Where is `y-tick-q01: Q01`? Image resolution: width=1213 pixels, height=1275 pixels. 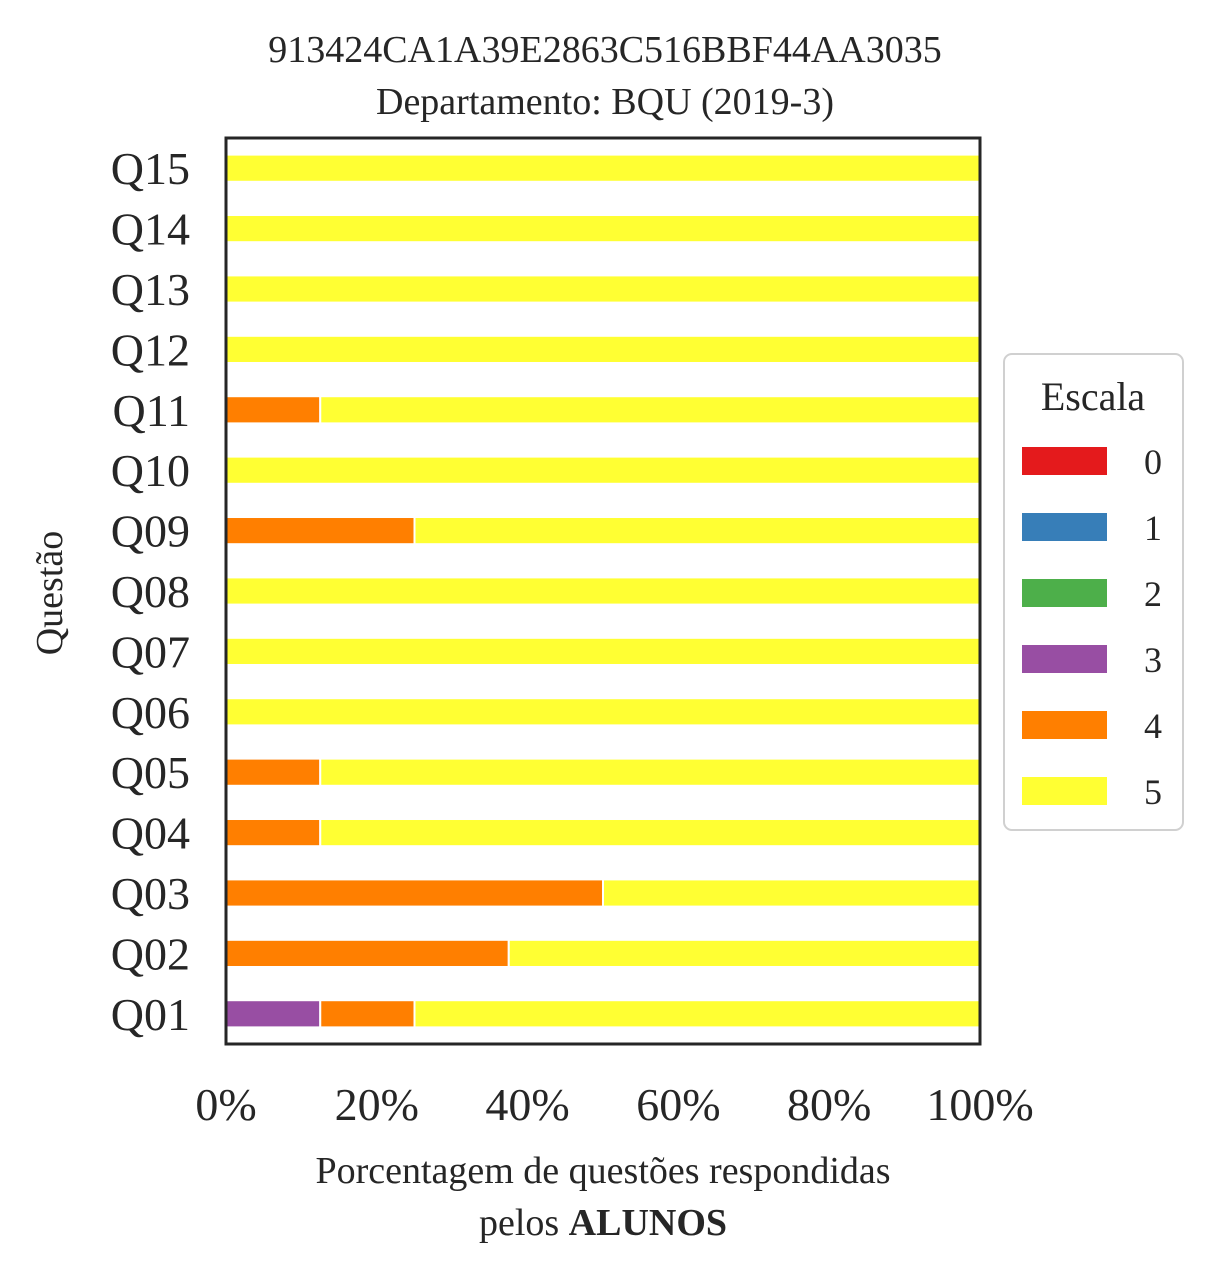 y-tick-q01: Q01 is located at coordinates (150, 1014).